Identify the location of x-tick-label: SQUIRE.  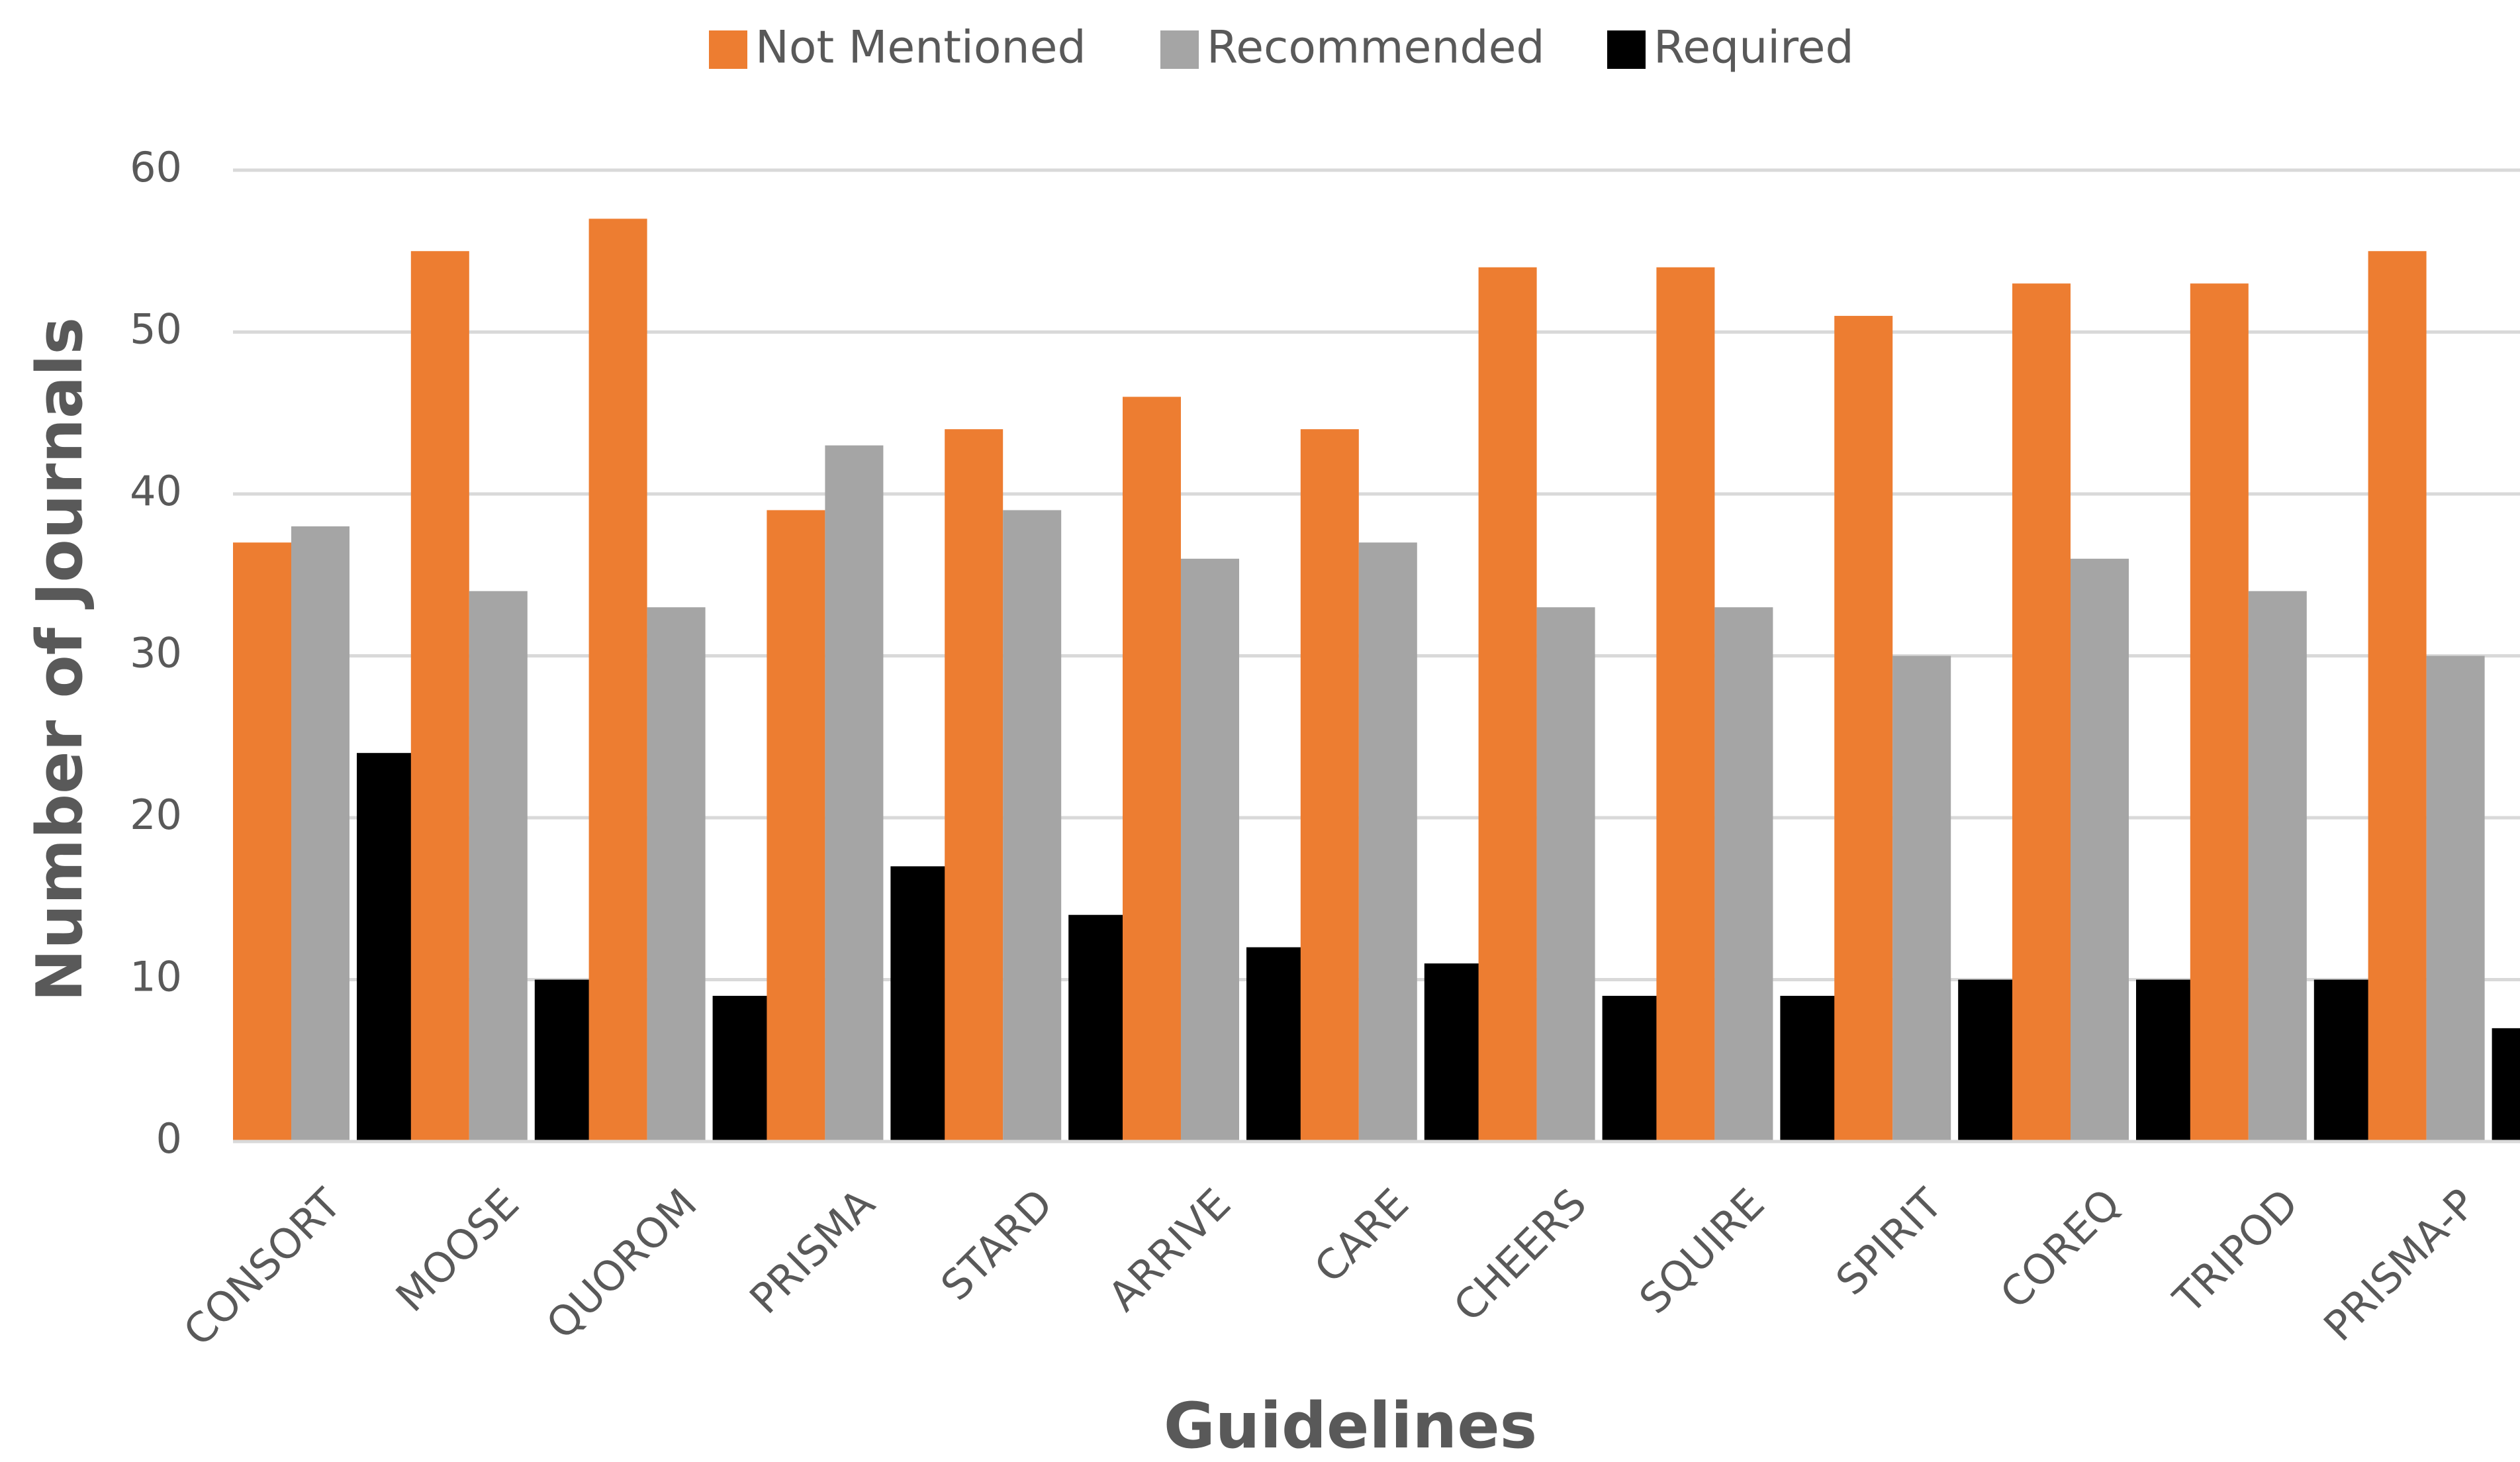
(1701, 1251).